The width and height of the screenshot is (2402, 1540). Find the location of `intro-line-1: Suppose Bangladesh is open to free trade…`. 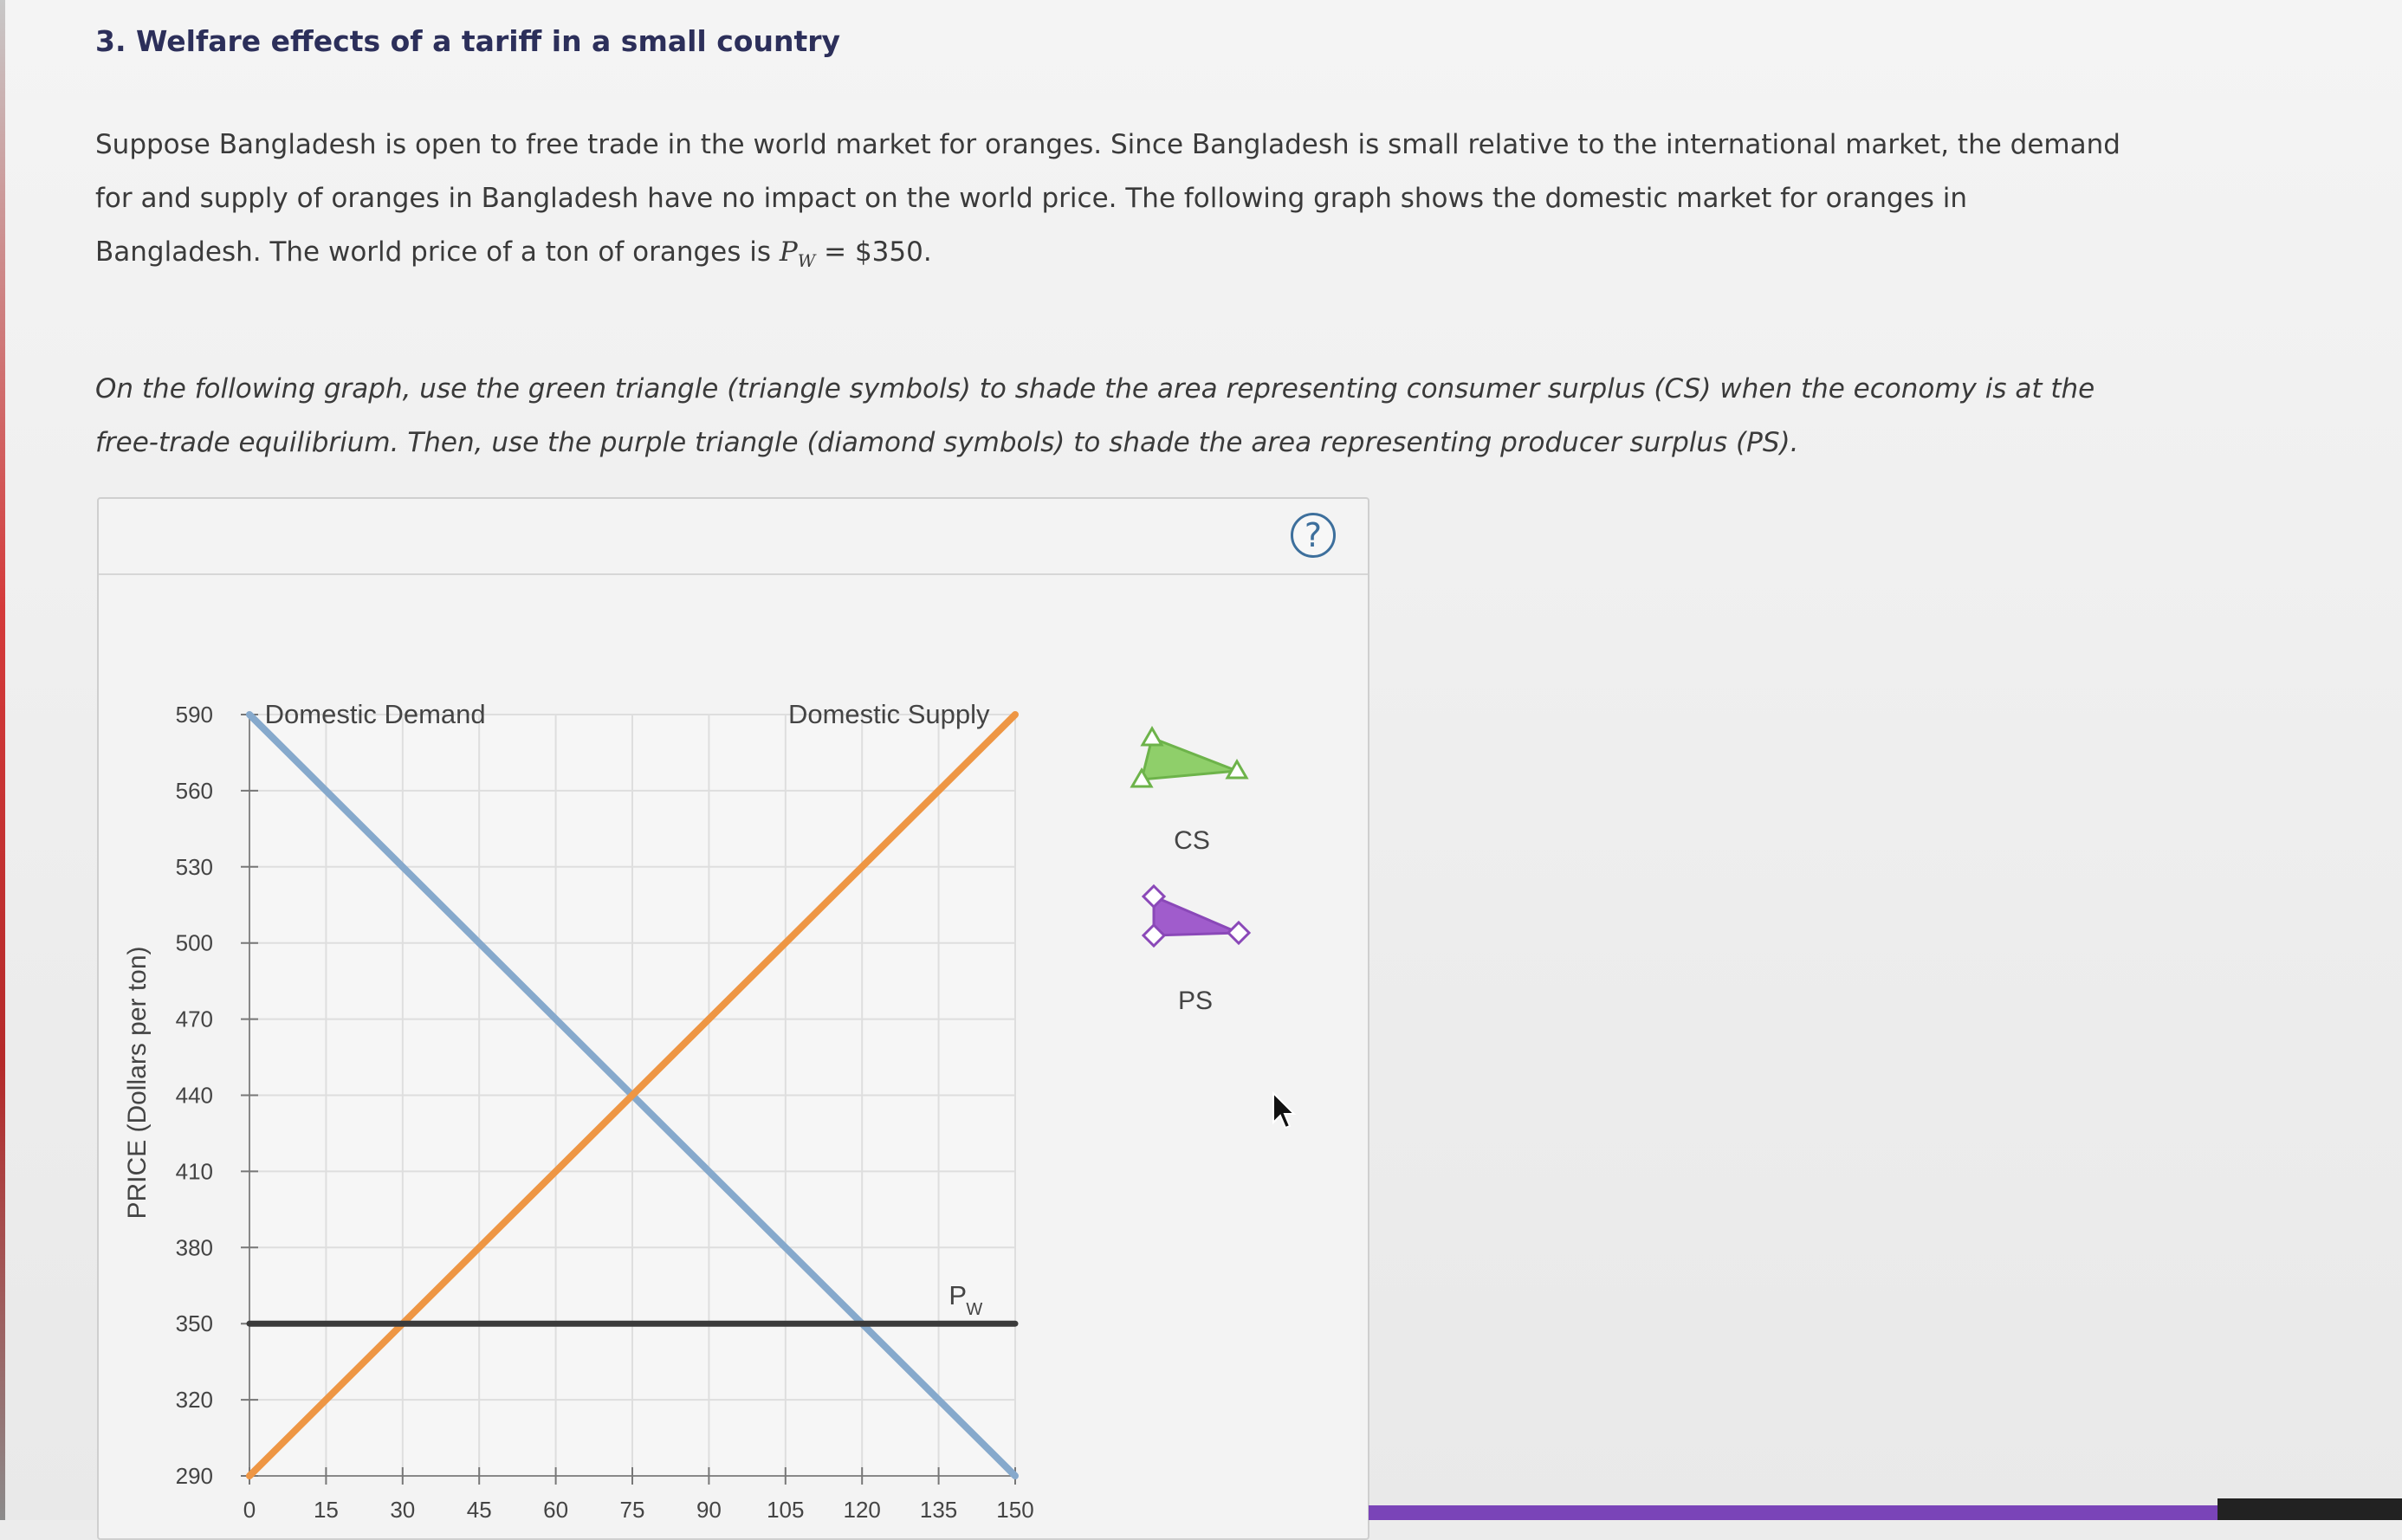

intro-line-1: Suppose Bangladesh is open to free trade… is located at coordinates (1107, 144).